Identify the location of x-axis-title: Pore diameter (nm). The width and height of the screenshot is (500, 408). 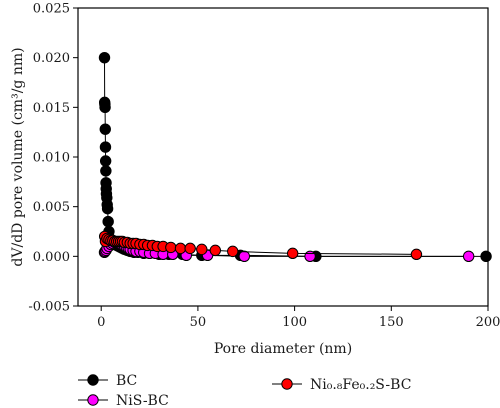
(283, 349).